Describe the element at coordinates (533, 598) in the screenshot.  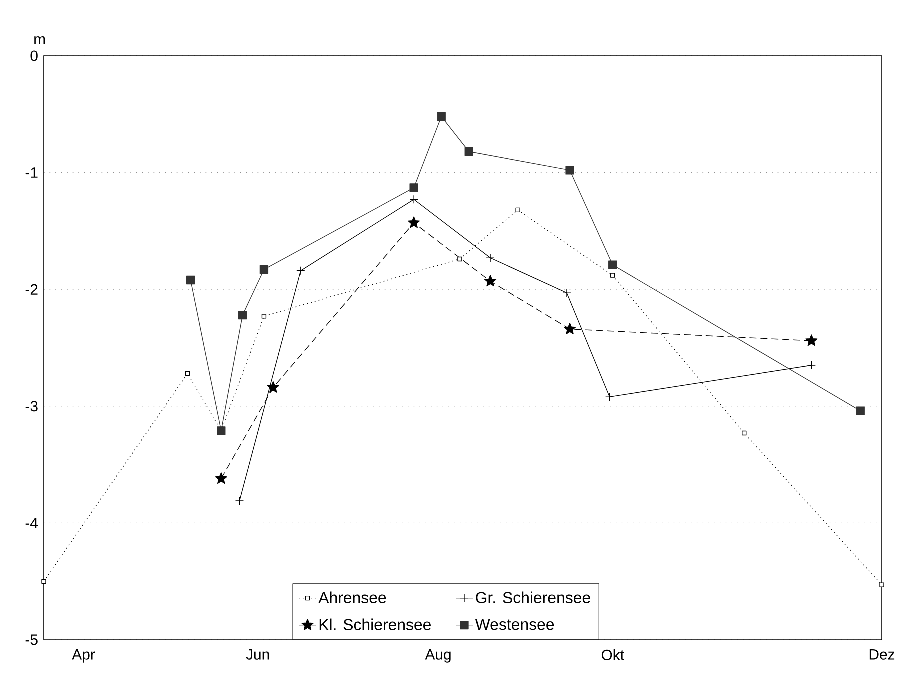
I see `legend-label: Gr. Schierensee` at that location.